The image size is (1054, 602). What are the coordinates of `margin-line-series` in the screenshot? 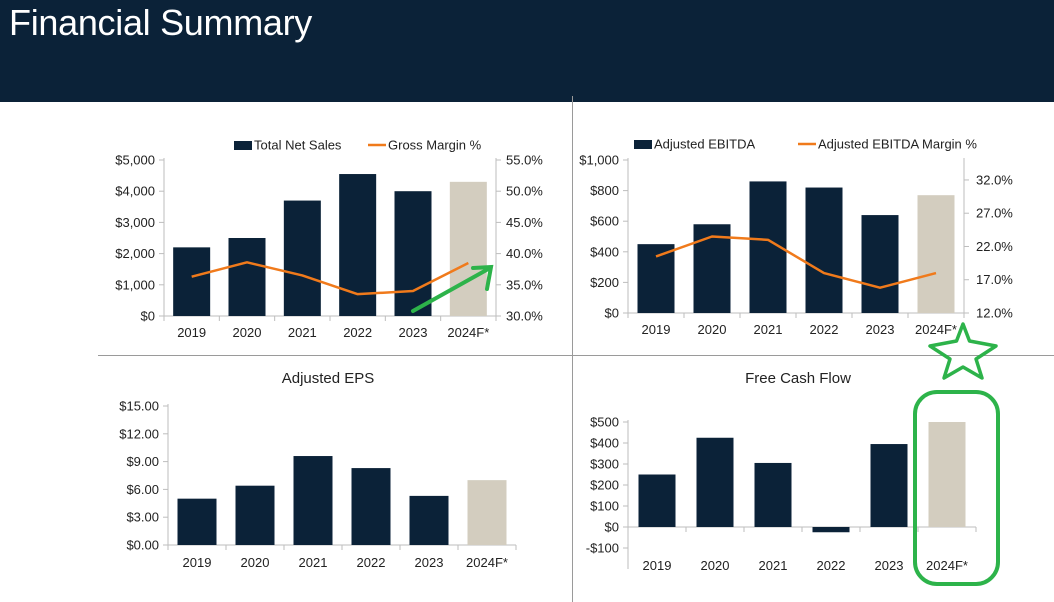 It's located at (796, 262).